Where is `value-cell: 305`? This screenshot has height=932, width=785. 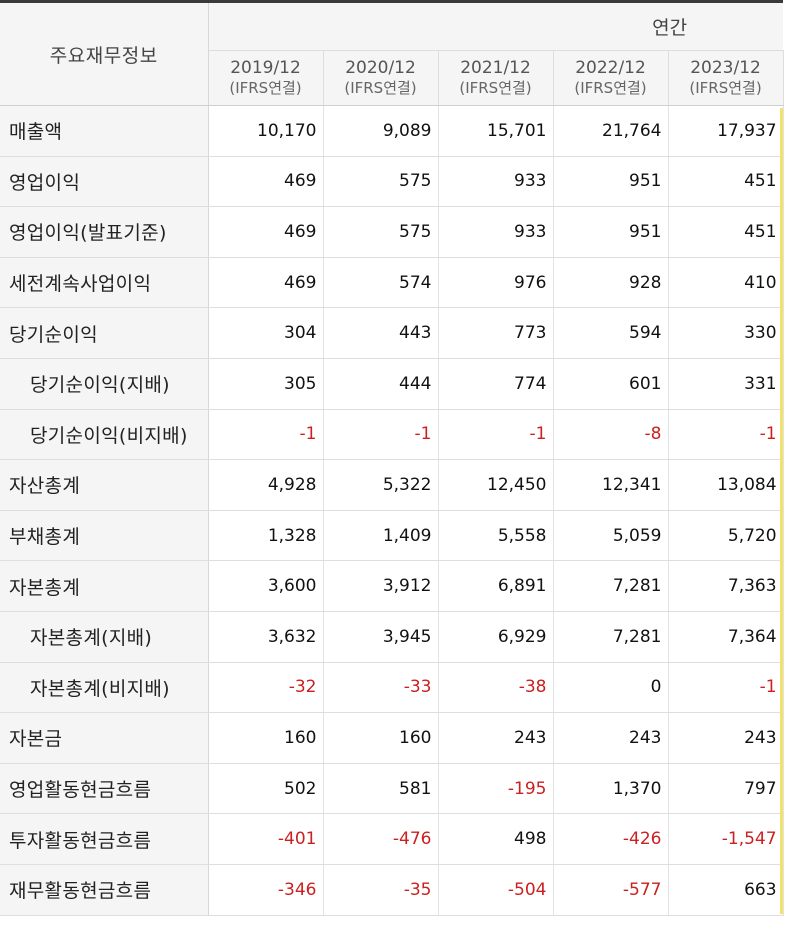 value-cell: 305 is located at coordinates (266, 384).